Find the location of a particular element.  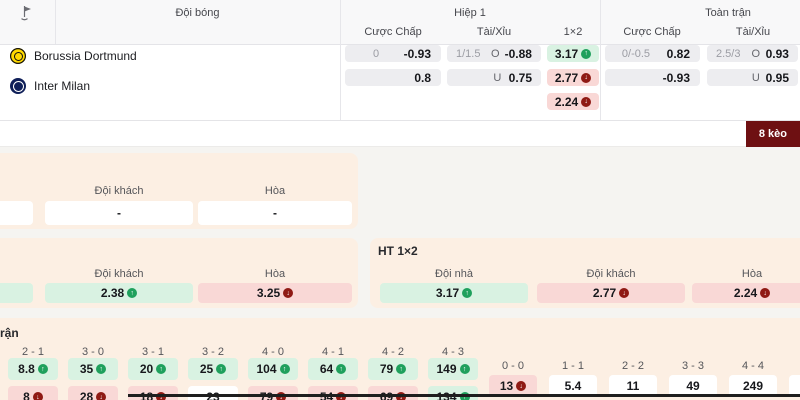

odds-value: 11 is located at coordinates (633, 386).